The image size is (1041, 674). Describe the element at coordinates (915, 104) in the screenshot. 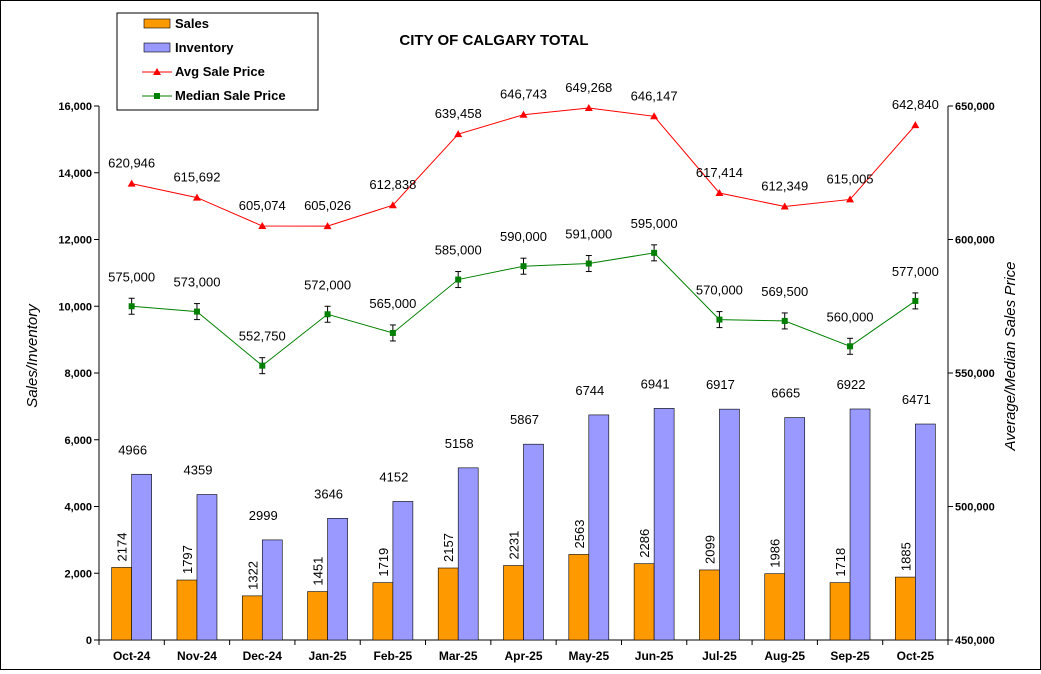

I see `avg-price-data-label: 642,840` at that location.